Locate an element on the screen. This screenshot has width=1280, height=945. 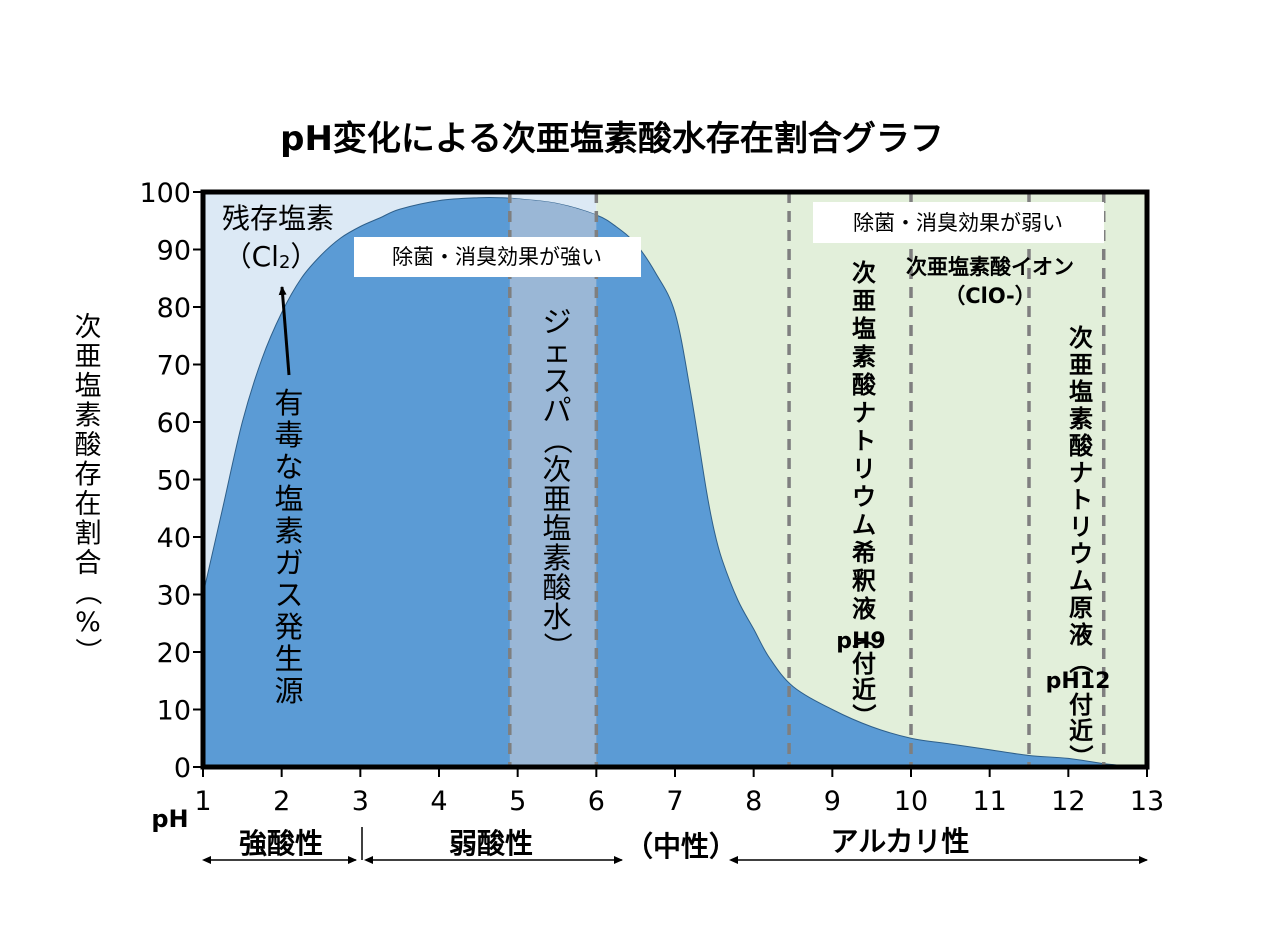
jespa-char: ス is located at coordinates (556, 381).